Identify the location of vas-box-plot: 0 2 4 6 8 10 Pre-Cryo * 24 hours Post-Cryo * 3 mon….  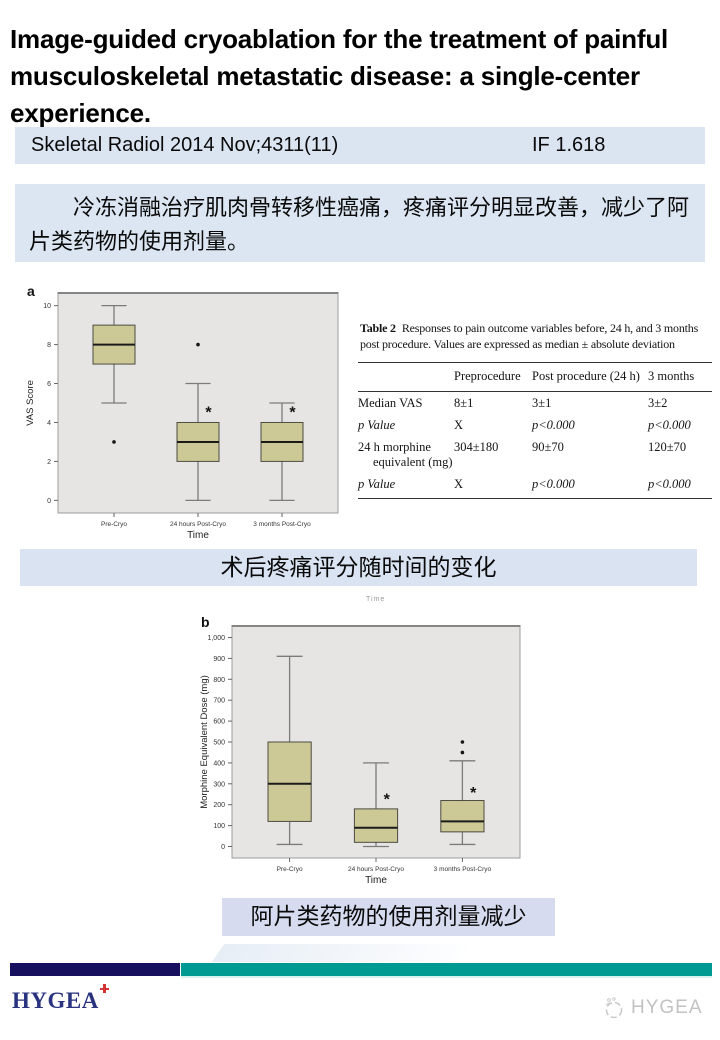
(182, 410).